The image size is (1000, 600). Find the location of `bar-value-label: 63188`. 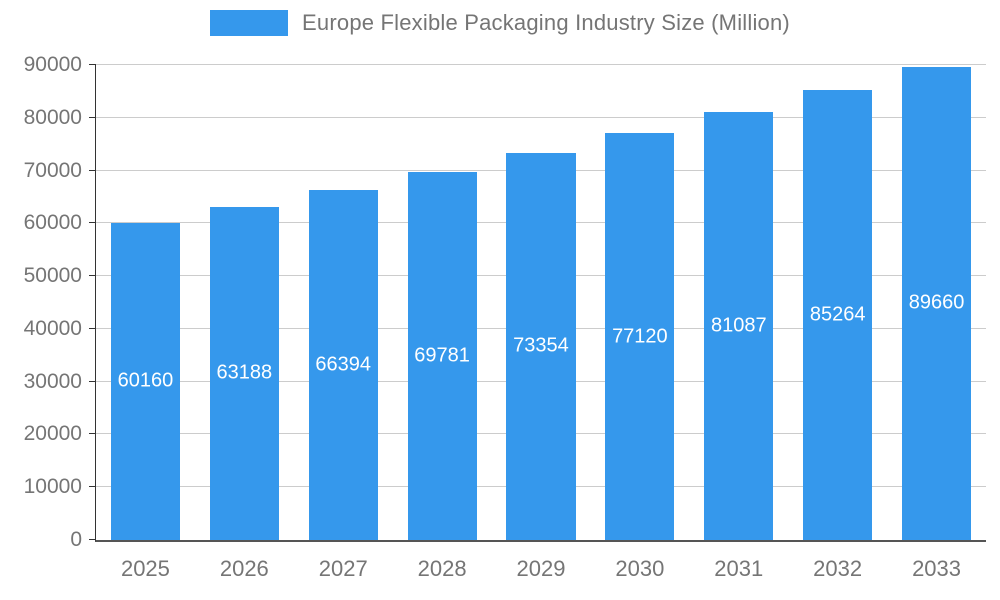

bar-value-label: 63188 is located at coordinates (244, 372).